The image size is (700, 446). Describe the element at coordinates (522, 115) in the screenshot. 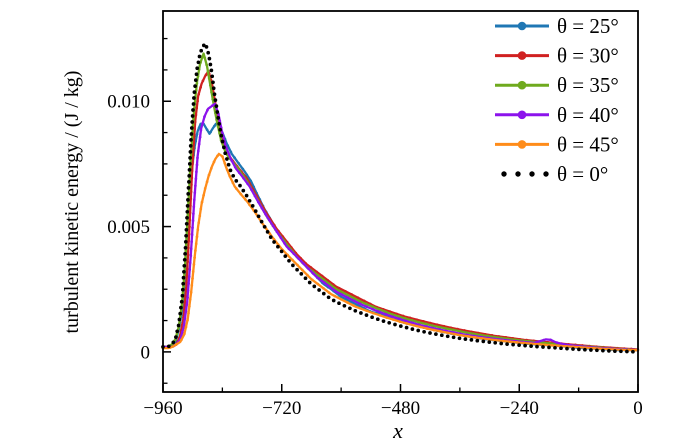

I see `legend-marker-sample` at that location.